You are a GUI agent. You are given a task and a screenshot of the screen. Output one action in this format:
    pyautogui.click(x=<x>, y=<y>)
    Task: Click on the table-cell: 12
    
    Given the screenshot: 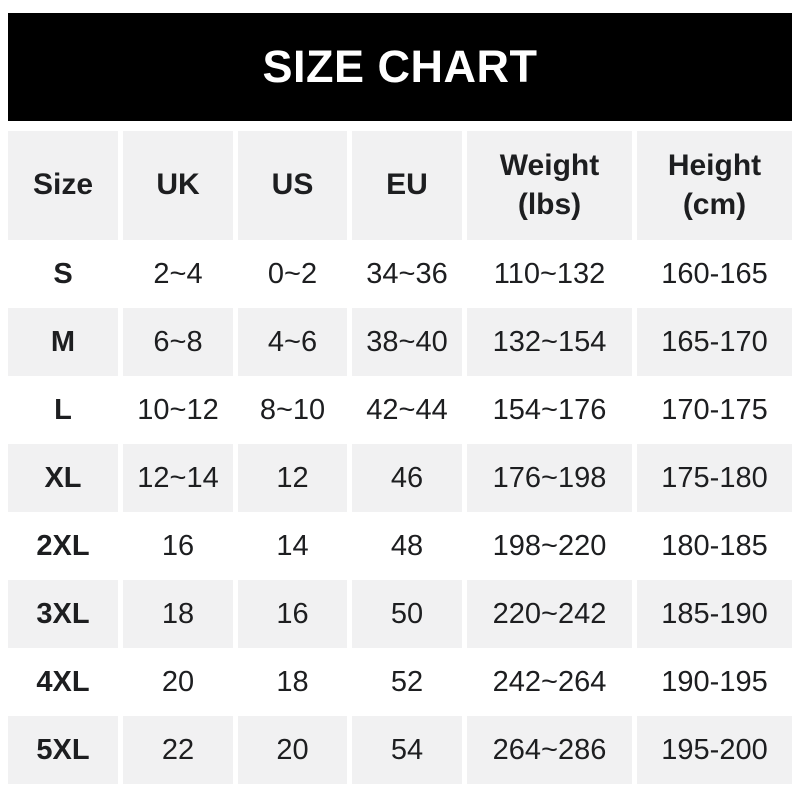 What is the action you would take?
    pyautogui.click(x=292, y=478)
    